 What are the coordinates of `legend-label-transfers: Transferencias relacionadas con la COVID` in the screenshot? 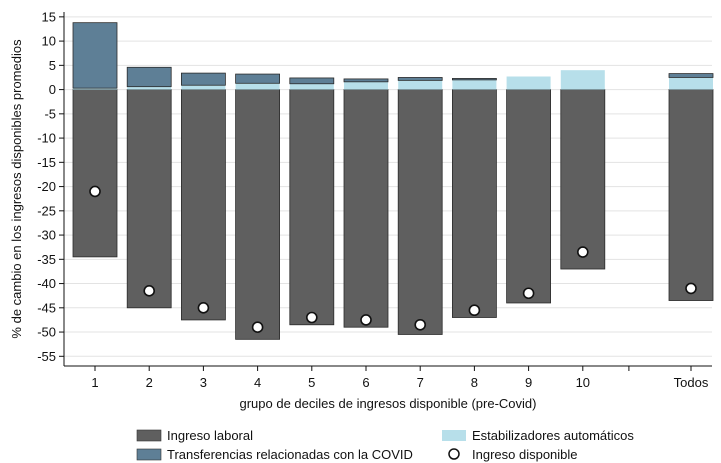 It's located at (290, 454).